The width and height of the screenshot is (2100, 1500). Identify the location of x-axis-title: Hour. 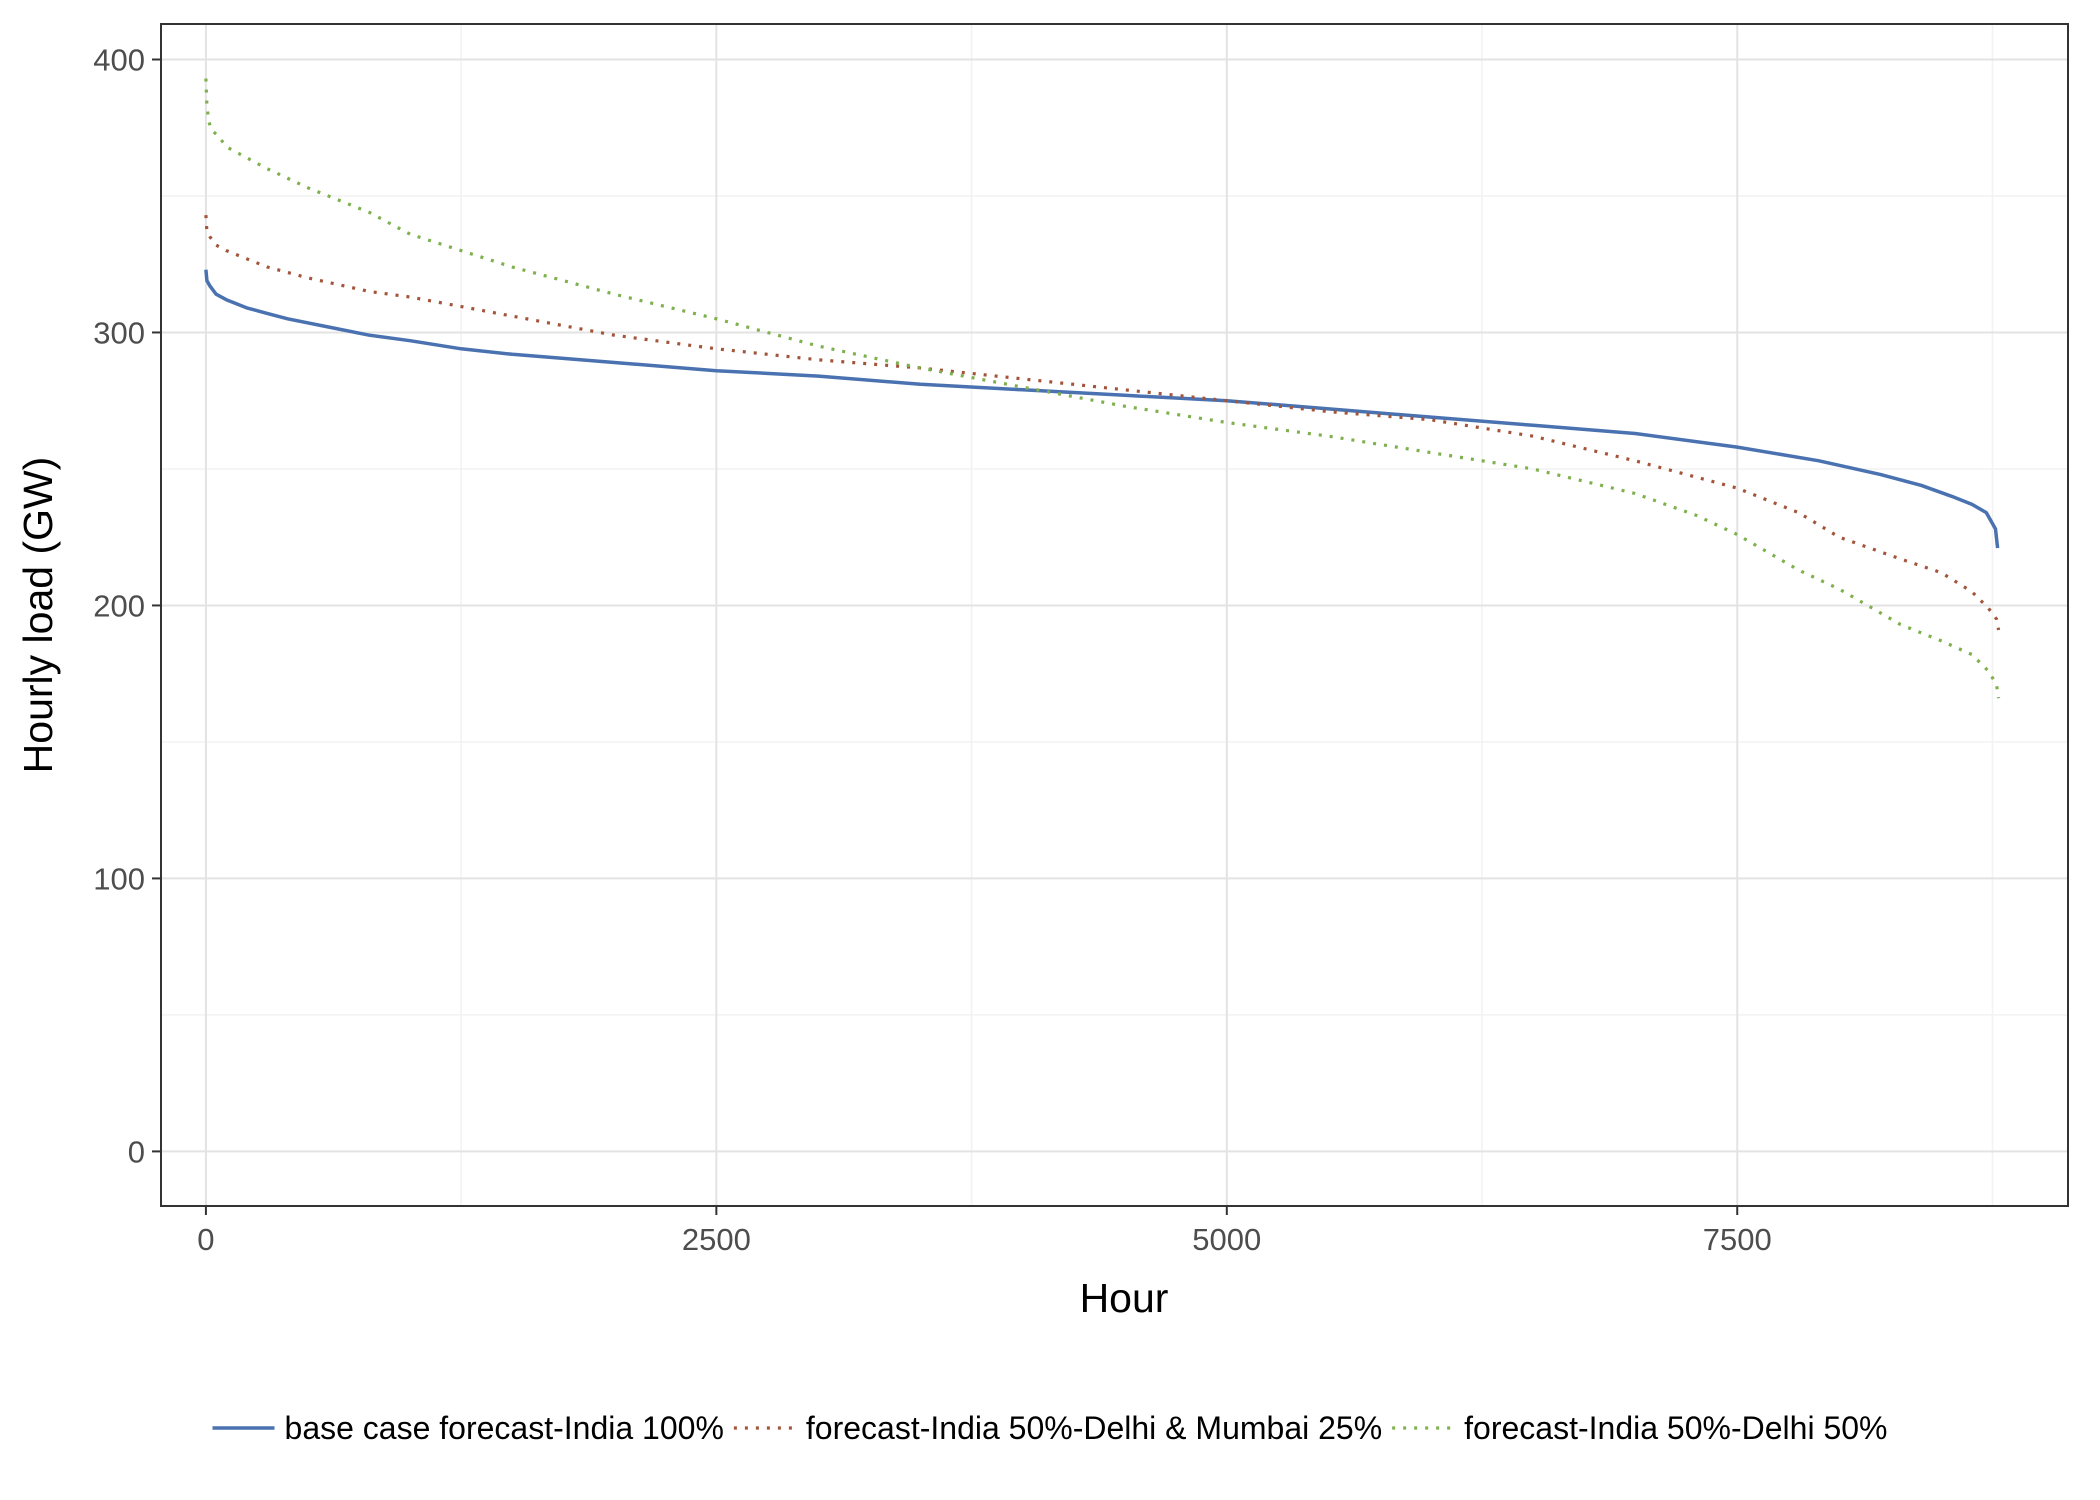
(1124, 1298).